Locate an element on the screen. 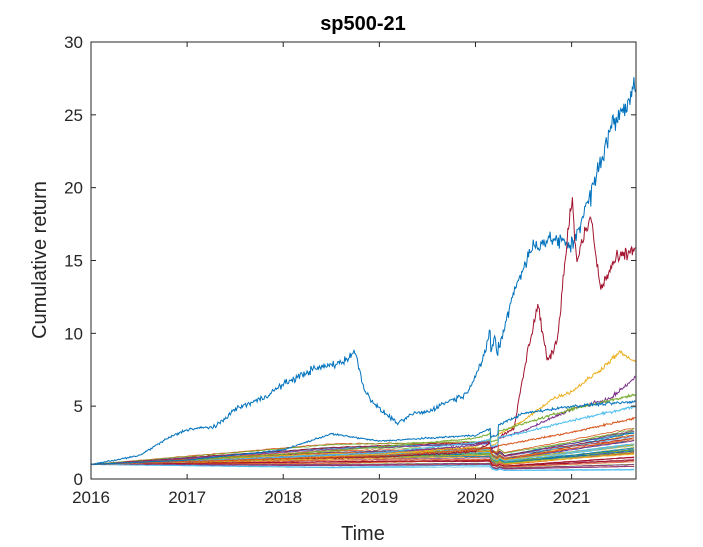 This screenshot has width=703, height=547. y-tick-label: 30 is located at coordinates (73, 42).